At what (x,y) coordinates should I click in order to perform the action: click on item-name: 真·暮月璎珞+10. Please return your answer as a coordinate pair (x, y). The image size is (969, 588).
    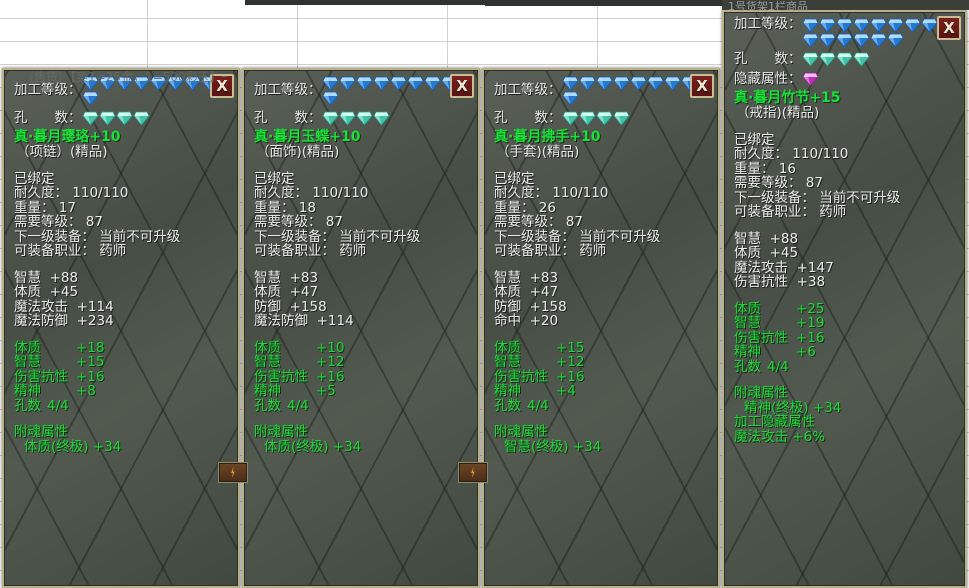
    Looking at the image, I should click on (67, 137).